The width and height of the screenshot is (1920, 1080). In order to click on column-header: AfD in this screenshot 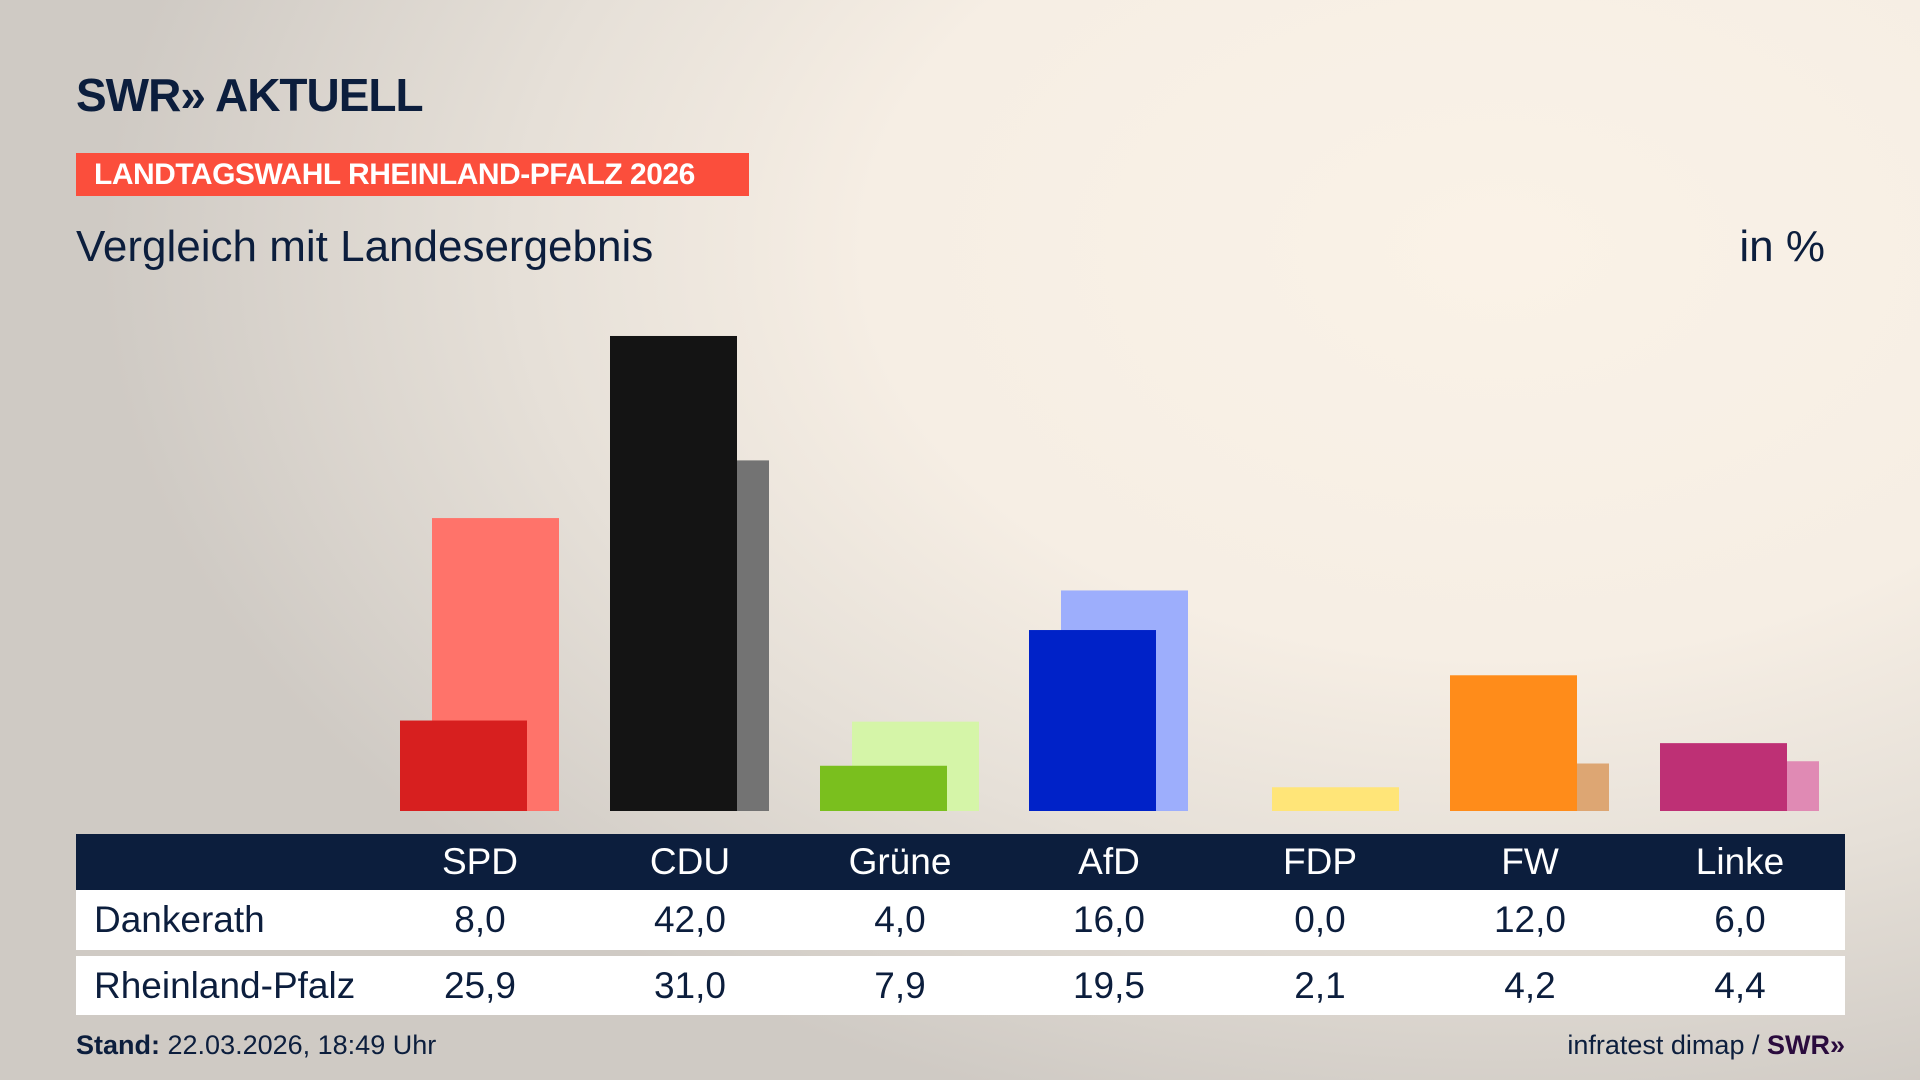, I will do `click(1109, 861)`.